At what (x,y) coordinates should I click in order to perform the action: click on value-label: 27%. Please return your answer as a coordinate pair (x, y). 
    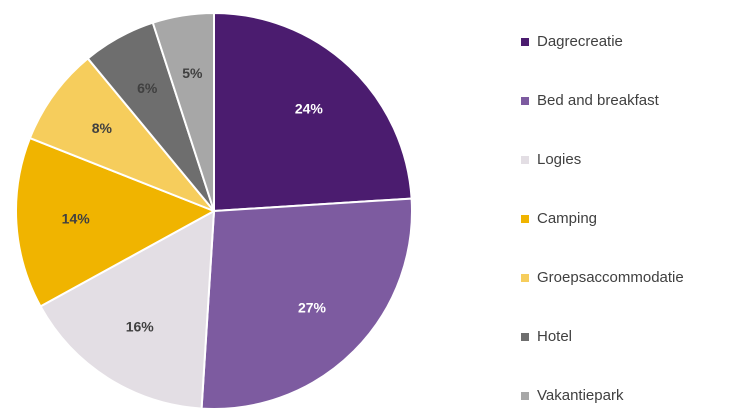
    Looking at the image, I should click on (312, 308).